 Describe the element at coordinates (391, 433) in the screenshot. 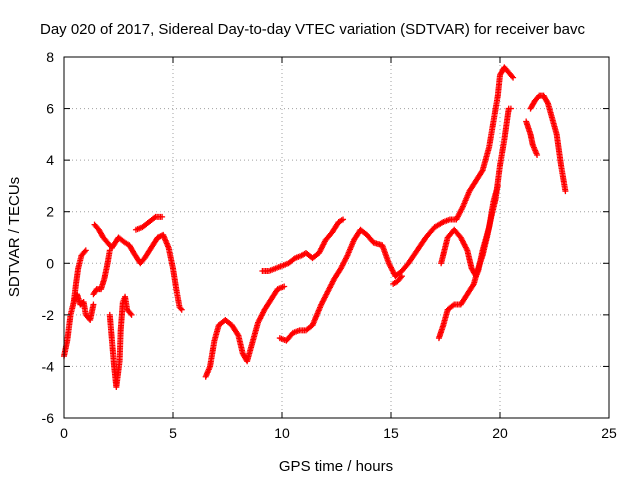

I see `x-tick-label: 15` at that location.